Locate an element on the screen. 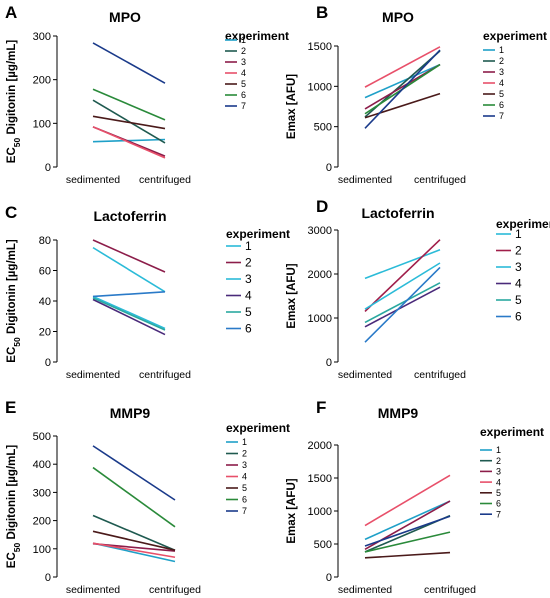 Image resolution: width=550 pixels, height=598 pixels. y-axis-label: EC50 Digitonin [µg/mL] is located at coordinates (14, 507).